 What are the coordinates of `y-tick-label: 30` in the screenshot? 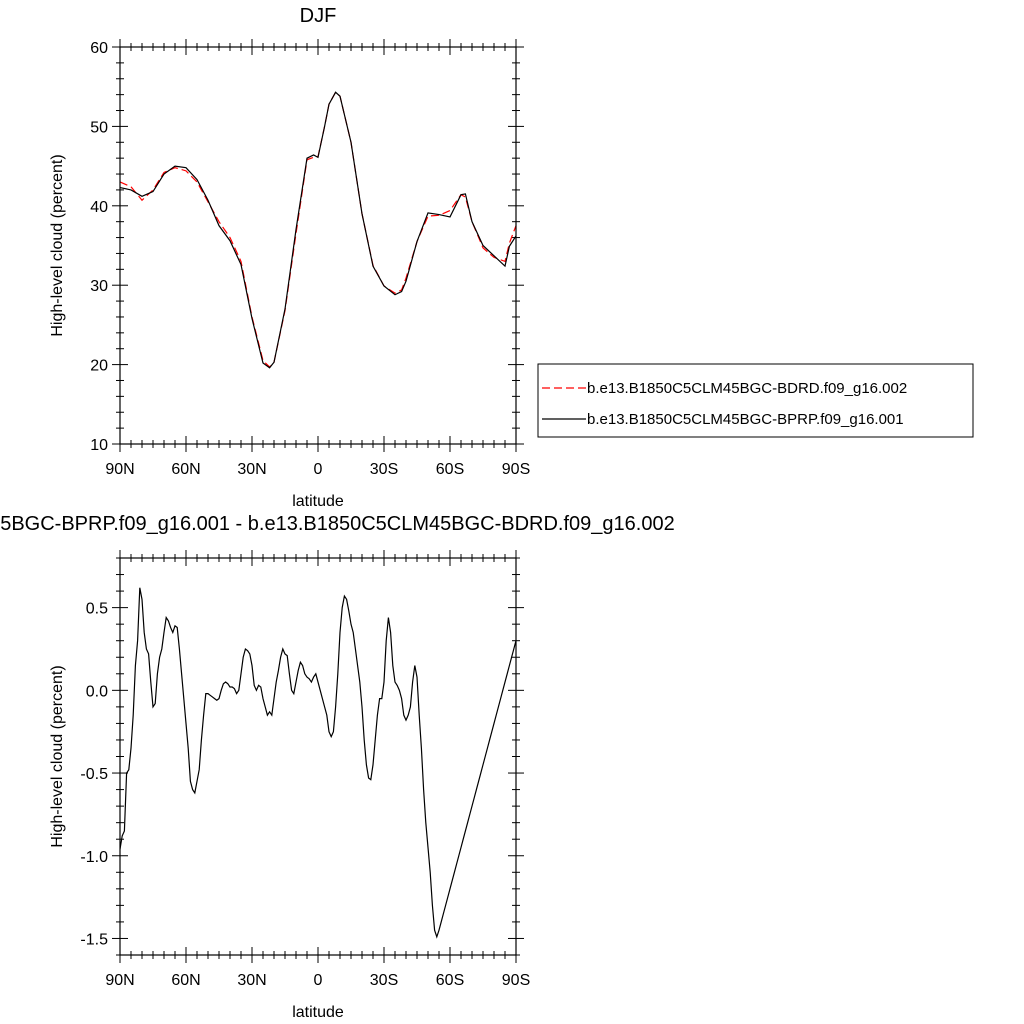 It's located at (99, 286).